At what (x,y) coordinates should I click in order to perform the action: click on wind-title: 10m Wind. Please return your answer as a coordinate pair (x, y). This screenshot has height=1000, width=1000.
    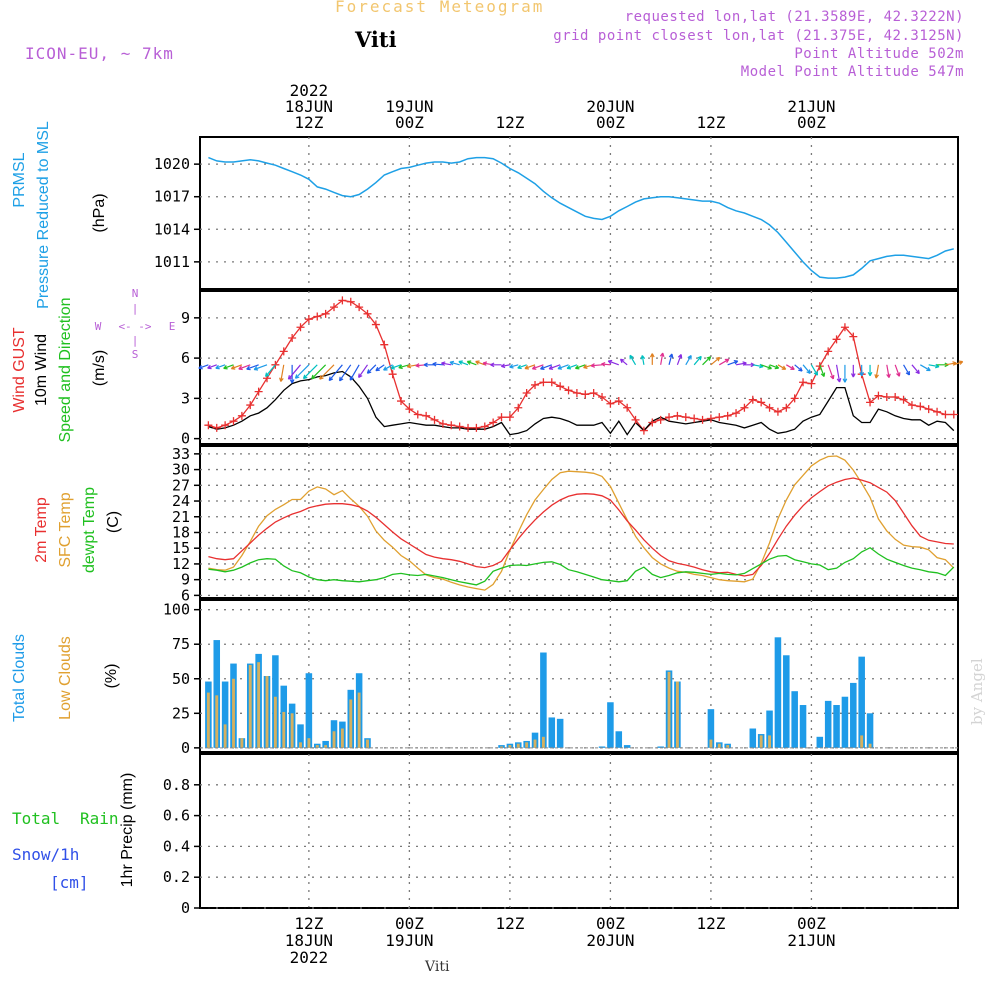
    Looking at the image, I should click on (41, 370).